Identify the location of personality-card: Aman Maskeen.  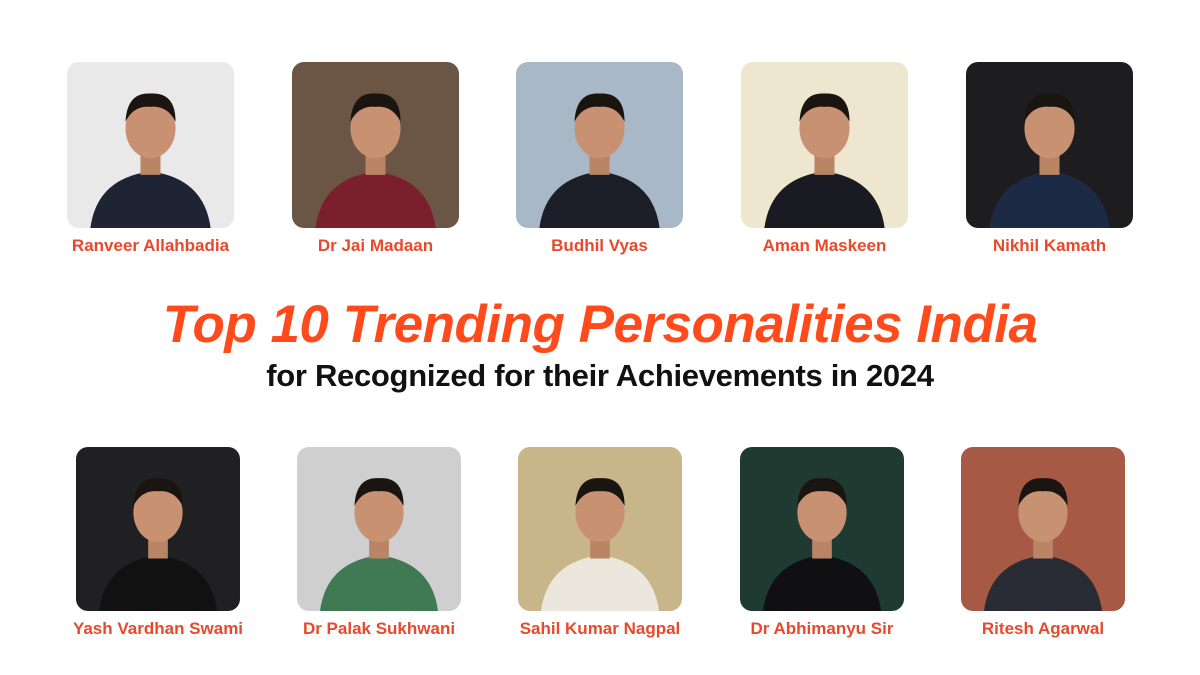
(824, 159).